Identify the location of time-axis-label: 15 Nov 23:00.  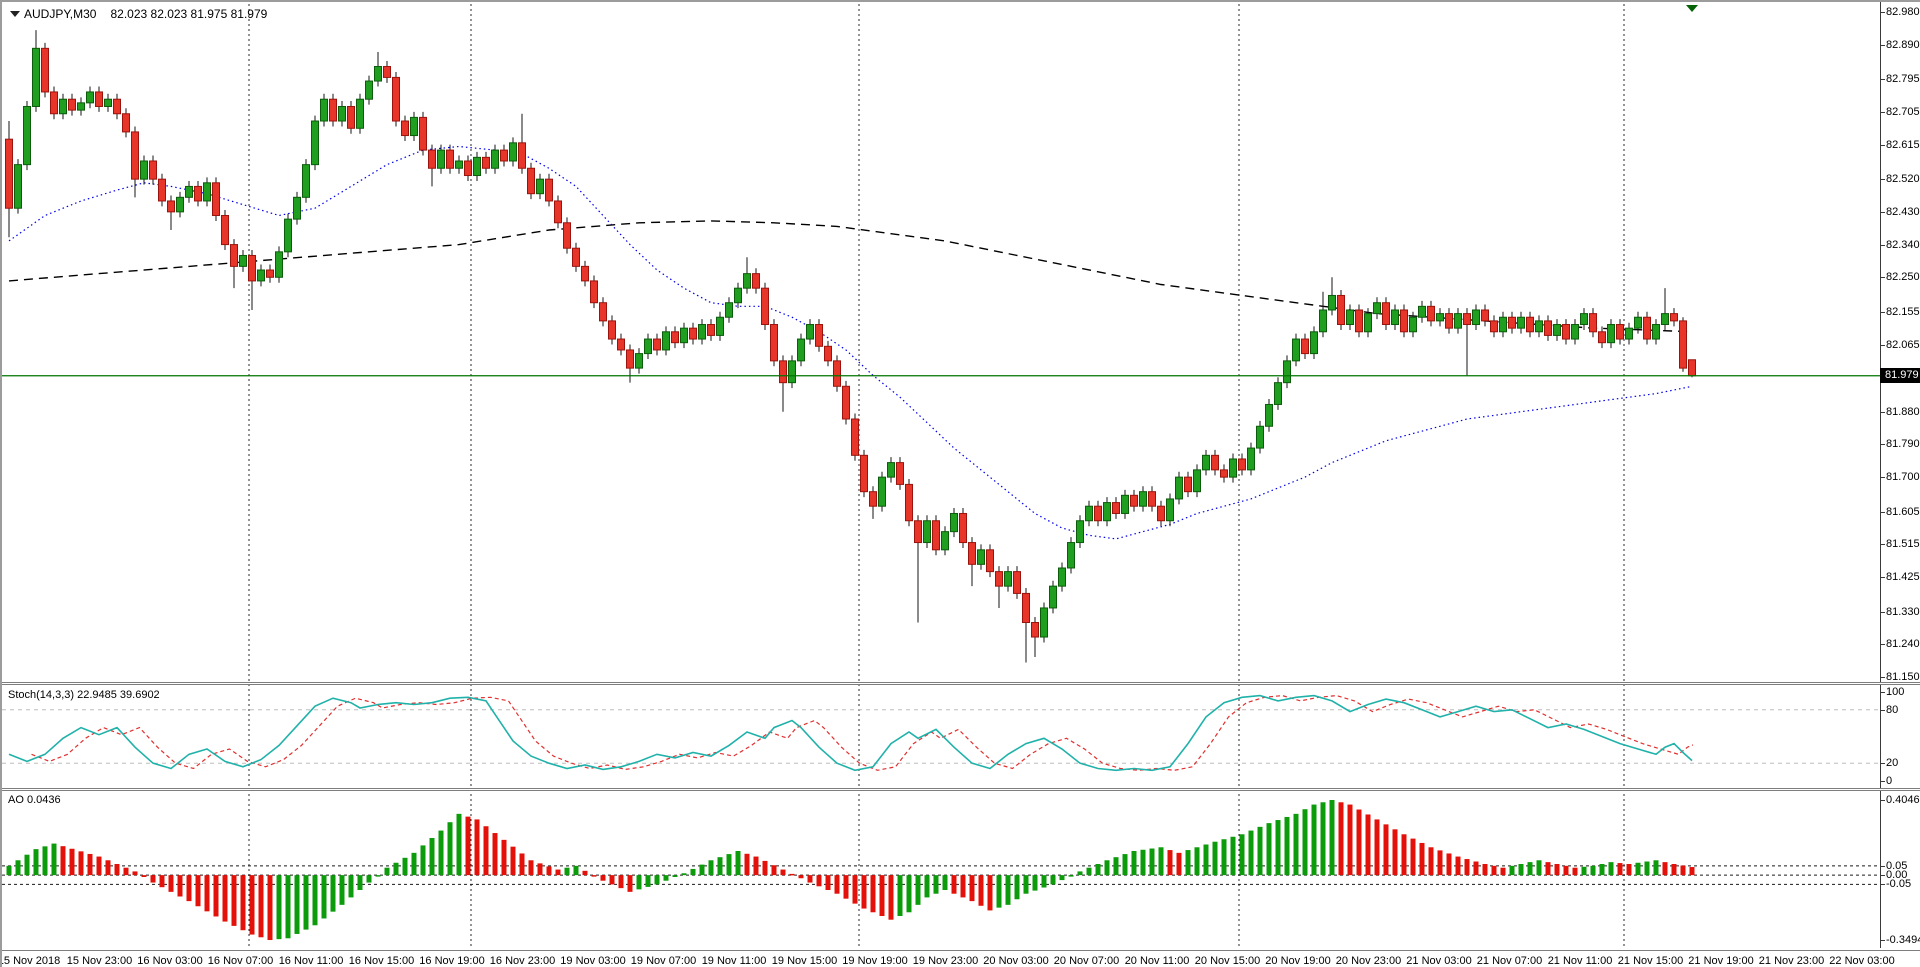
(99, 961).